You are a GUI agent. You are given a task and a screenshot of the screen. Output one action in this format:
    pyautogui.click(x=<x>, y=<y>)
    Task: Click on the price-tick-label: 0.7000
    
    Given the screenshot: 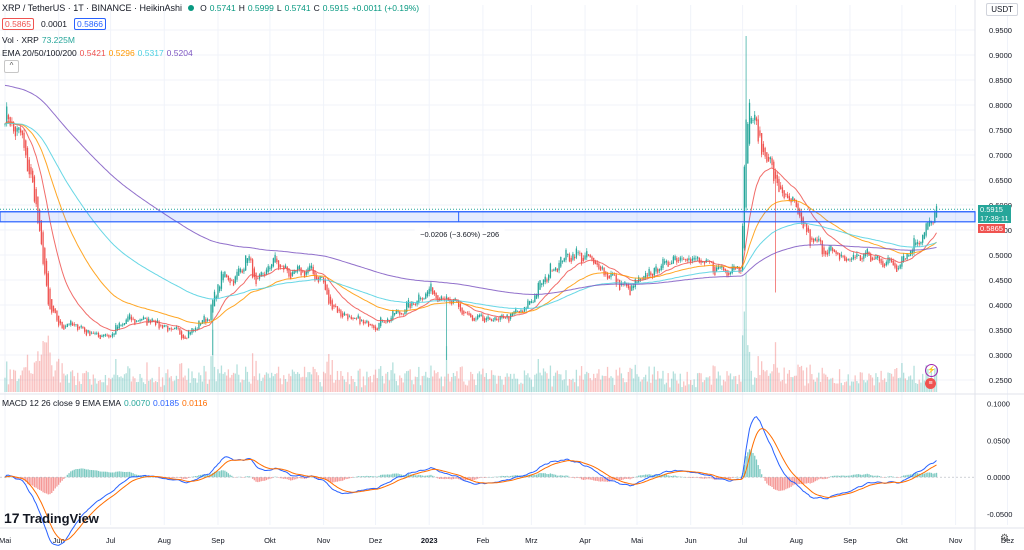 What is the action you would take?
    pyautogui.click(x=1000, y=155)
    